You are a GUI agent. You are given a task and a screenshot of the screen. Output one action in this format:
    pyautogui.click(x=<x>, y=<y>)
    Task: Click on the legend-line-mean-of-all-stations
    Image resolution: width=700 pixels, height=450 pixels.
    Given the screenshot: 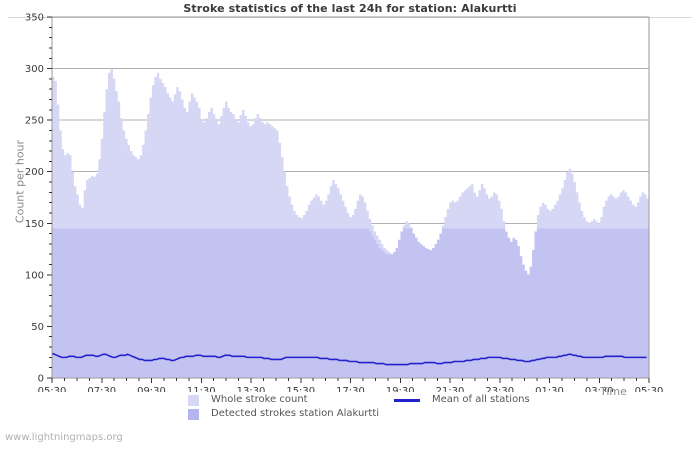 What is the action you would take?
    pyautogui.click(x=407, y=400)
    